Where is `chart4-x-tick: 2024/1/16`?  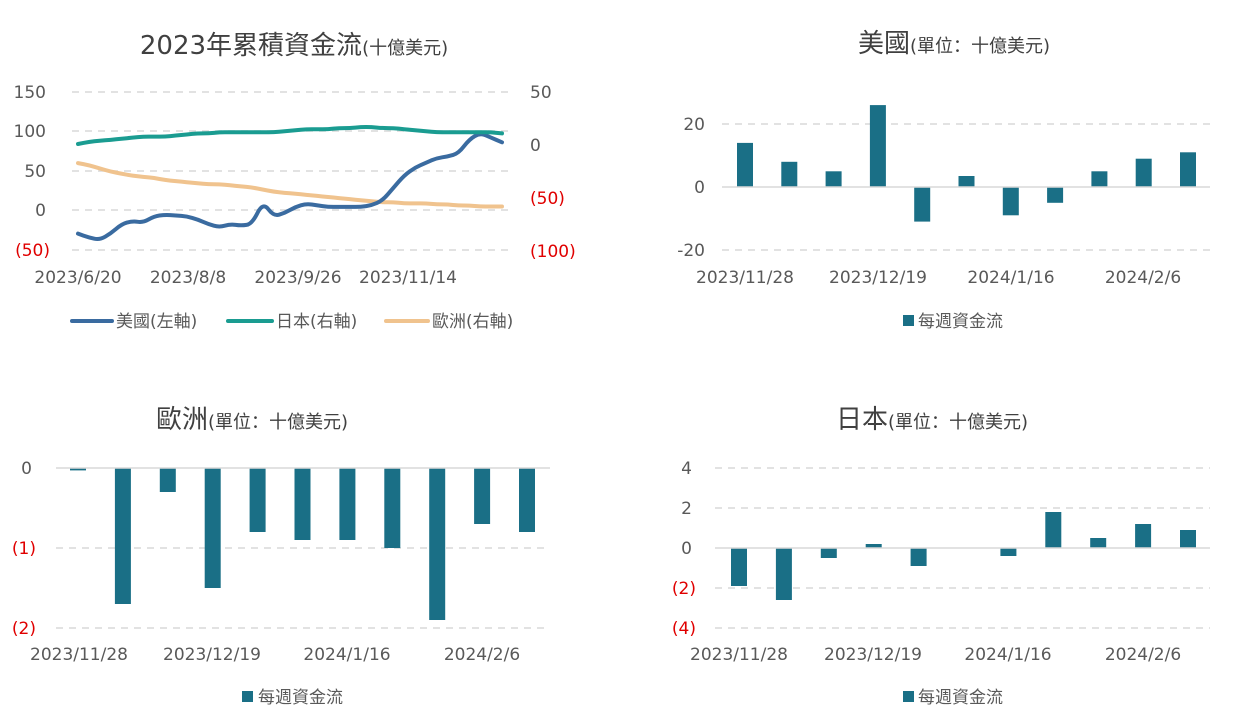
chart4-x-tick: 2024/1/16 is located at coordinates (1007, 655).